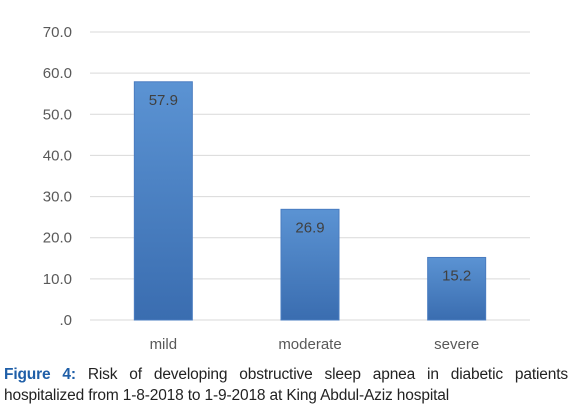 The width and height of the screenshot is (572, 417). Describe the element at coordinates (57, 114) in the screenshot. I see `y-tick-label: 50.0` at that location.